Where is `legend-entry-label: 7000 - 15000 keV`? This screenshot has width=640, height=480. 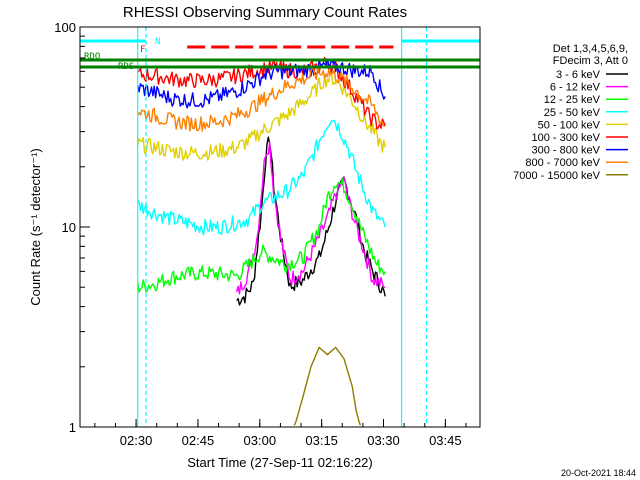
legend-entry-label: 7000 - 15000 keV is located at coordinates (557, 176).